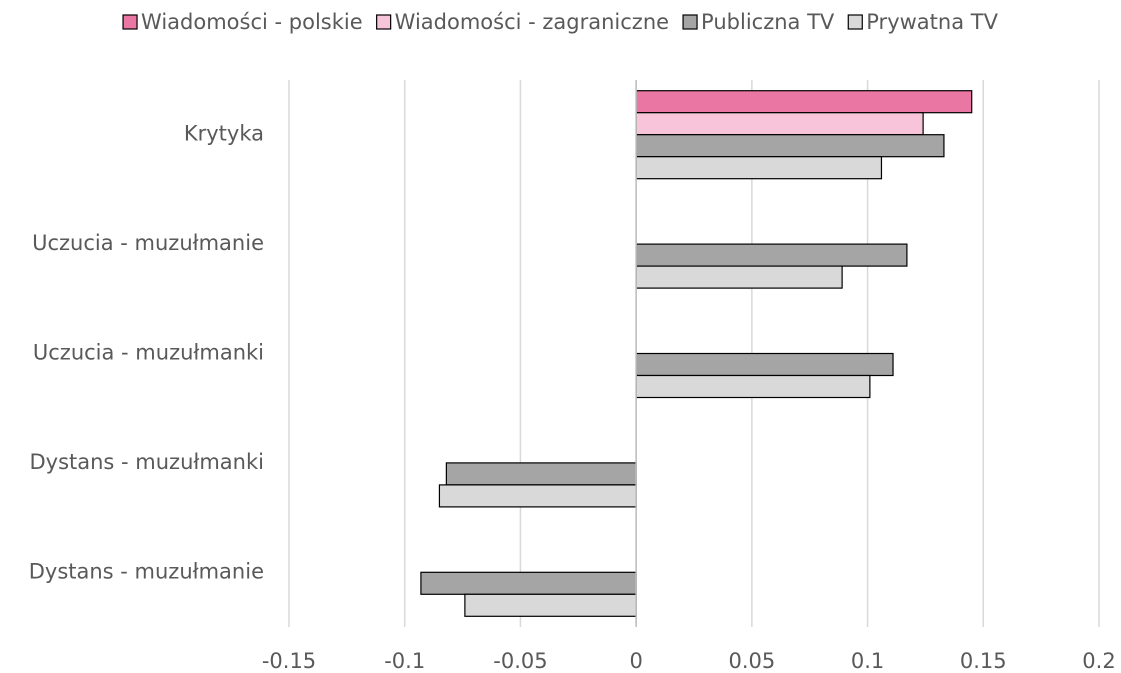 The width and height of the screenshot is (1121, 673). I want to click on y-tick-label: Krytyka, so click(224, 134).